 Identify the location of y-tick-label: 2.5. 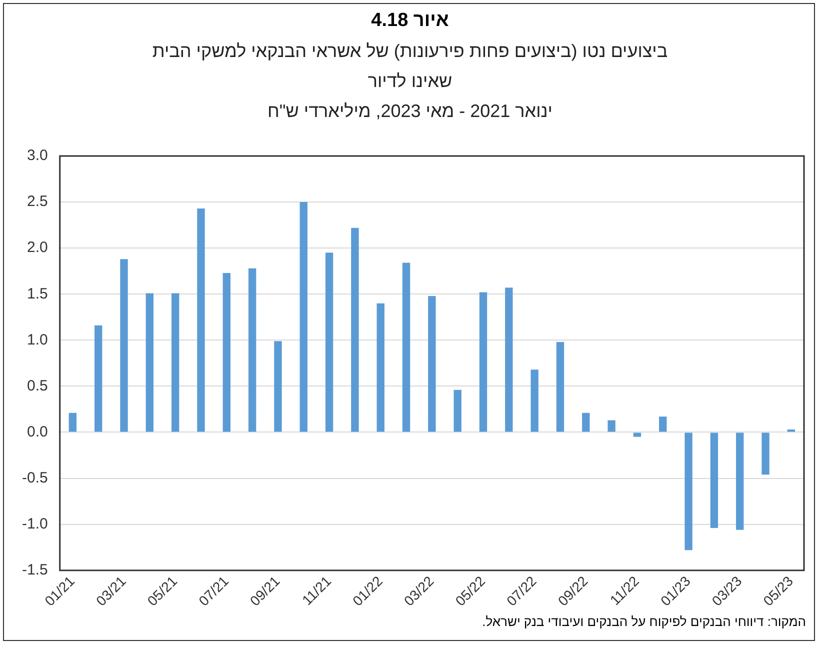
(37, 201).